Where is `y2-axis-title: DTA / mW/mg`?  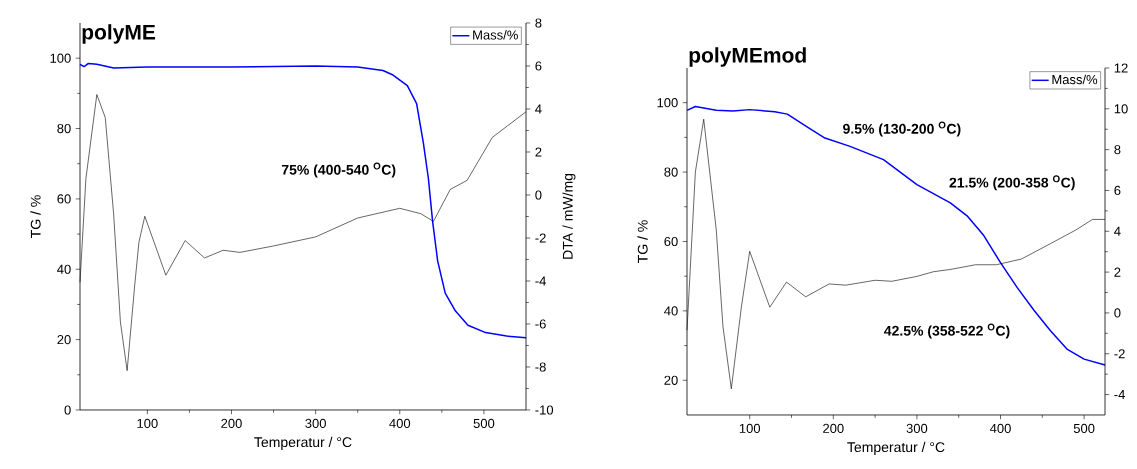 y2-axis-title: DTA / mW/mg is located at coordinates (569, 216).